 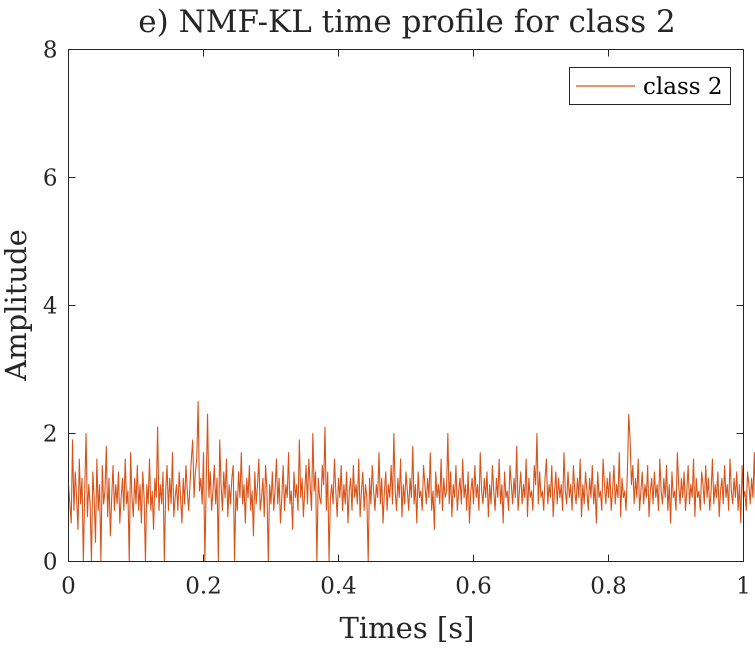 What do you see at coordinates (50, 179) in the screenshot?
I see `y-tick-label: 6` at bounding box center [50, 179].